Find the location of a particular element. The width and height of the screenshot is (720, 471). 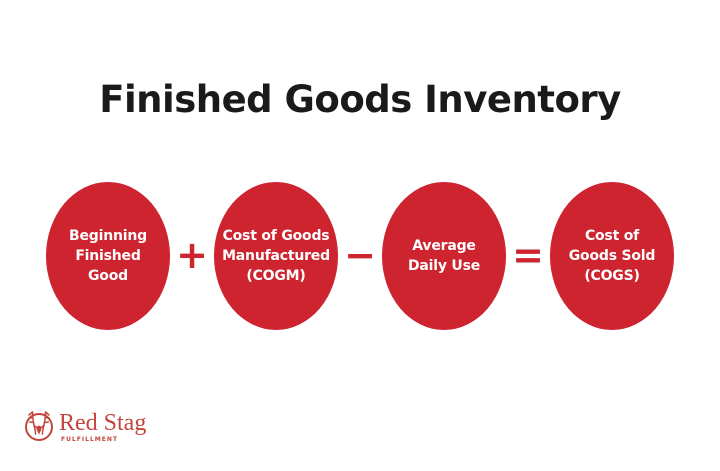

term-label-average-daily-use: Average Daily Use is located at coordinates (444, 255).